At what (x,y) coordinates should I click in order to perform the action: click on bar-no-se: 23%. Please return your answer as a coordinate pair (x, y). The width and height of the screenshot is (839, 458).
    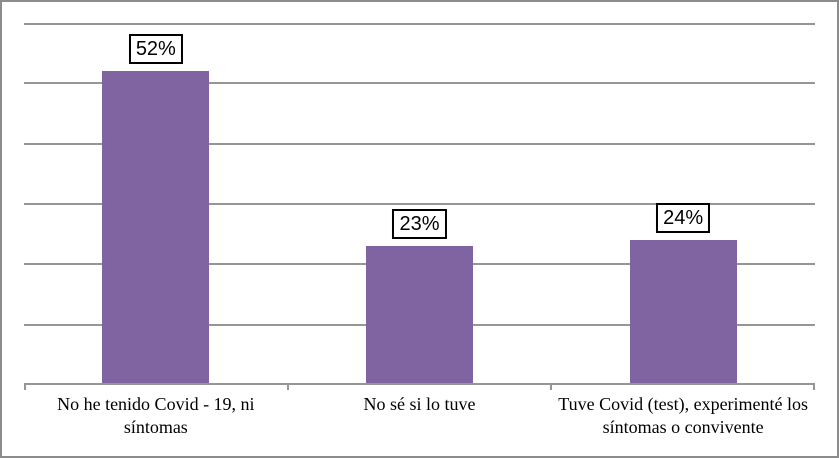
    Looking at the image, I should click on (419, 297).